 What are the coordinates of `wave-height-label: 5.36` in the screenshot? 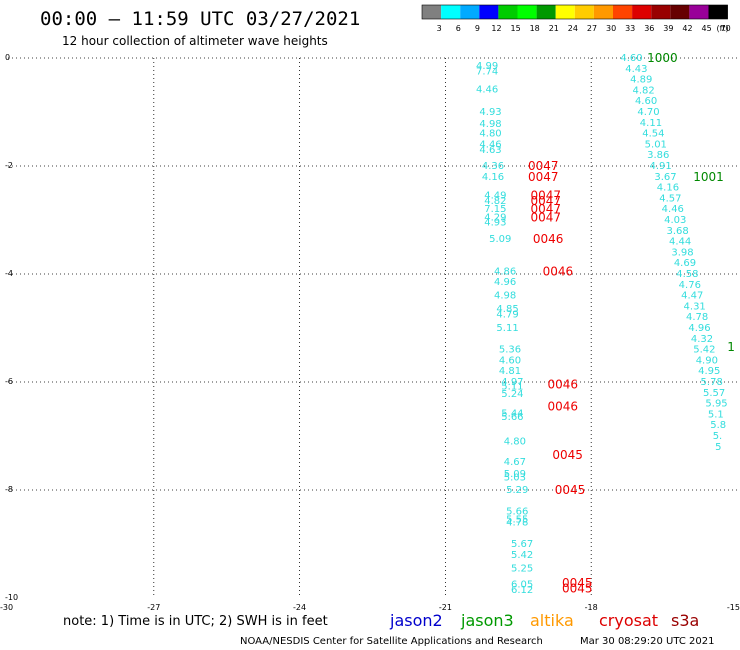 It's located at (510, 350).